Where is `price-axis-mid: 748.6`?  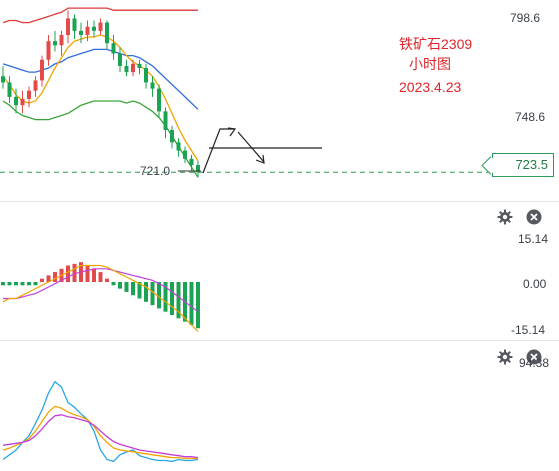
price-axis-mid: 748.6 is located at coordinates (530, 117).